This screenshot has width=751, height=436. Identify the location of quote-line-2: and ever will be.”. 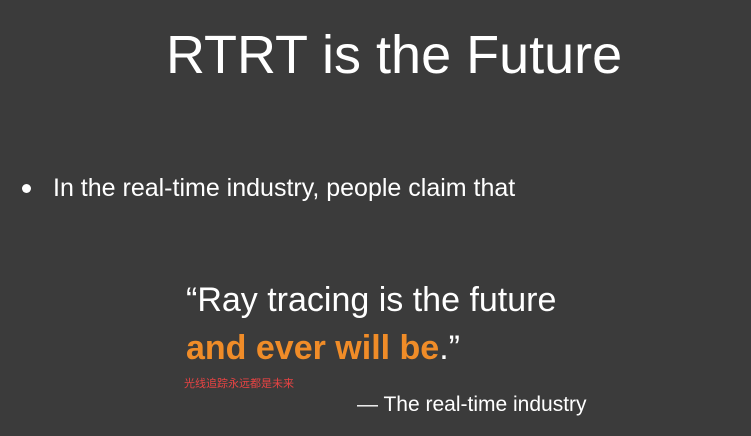
(371, 348).